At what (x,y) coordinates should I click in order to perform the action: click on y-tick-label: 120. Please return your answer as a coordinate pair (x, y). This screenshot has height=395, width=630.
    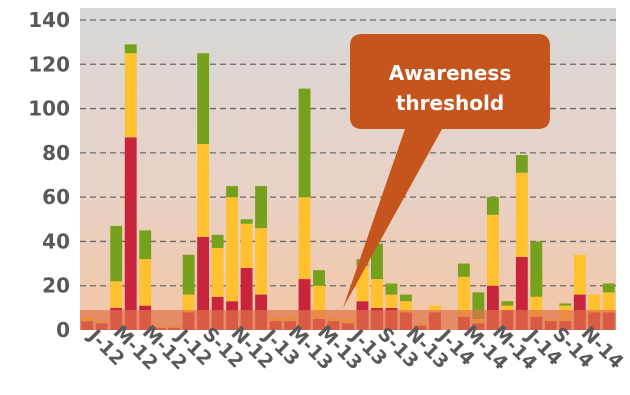
    Looking at the image, I should click on (49, 64).